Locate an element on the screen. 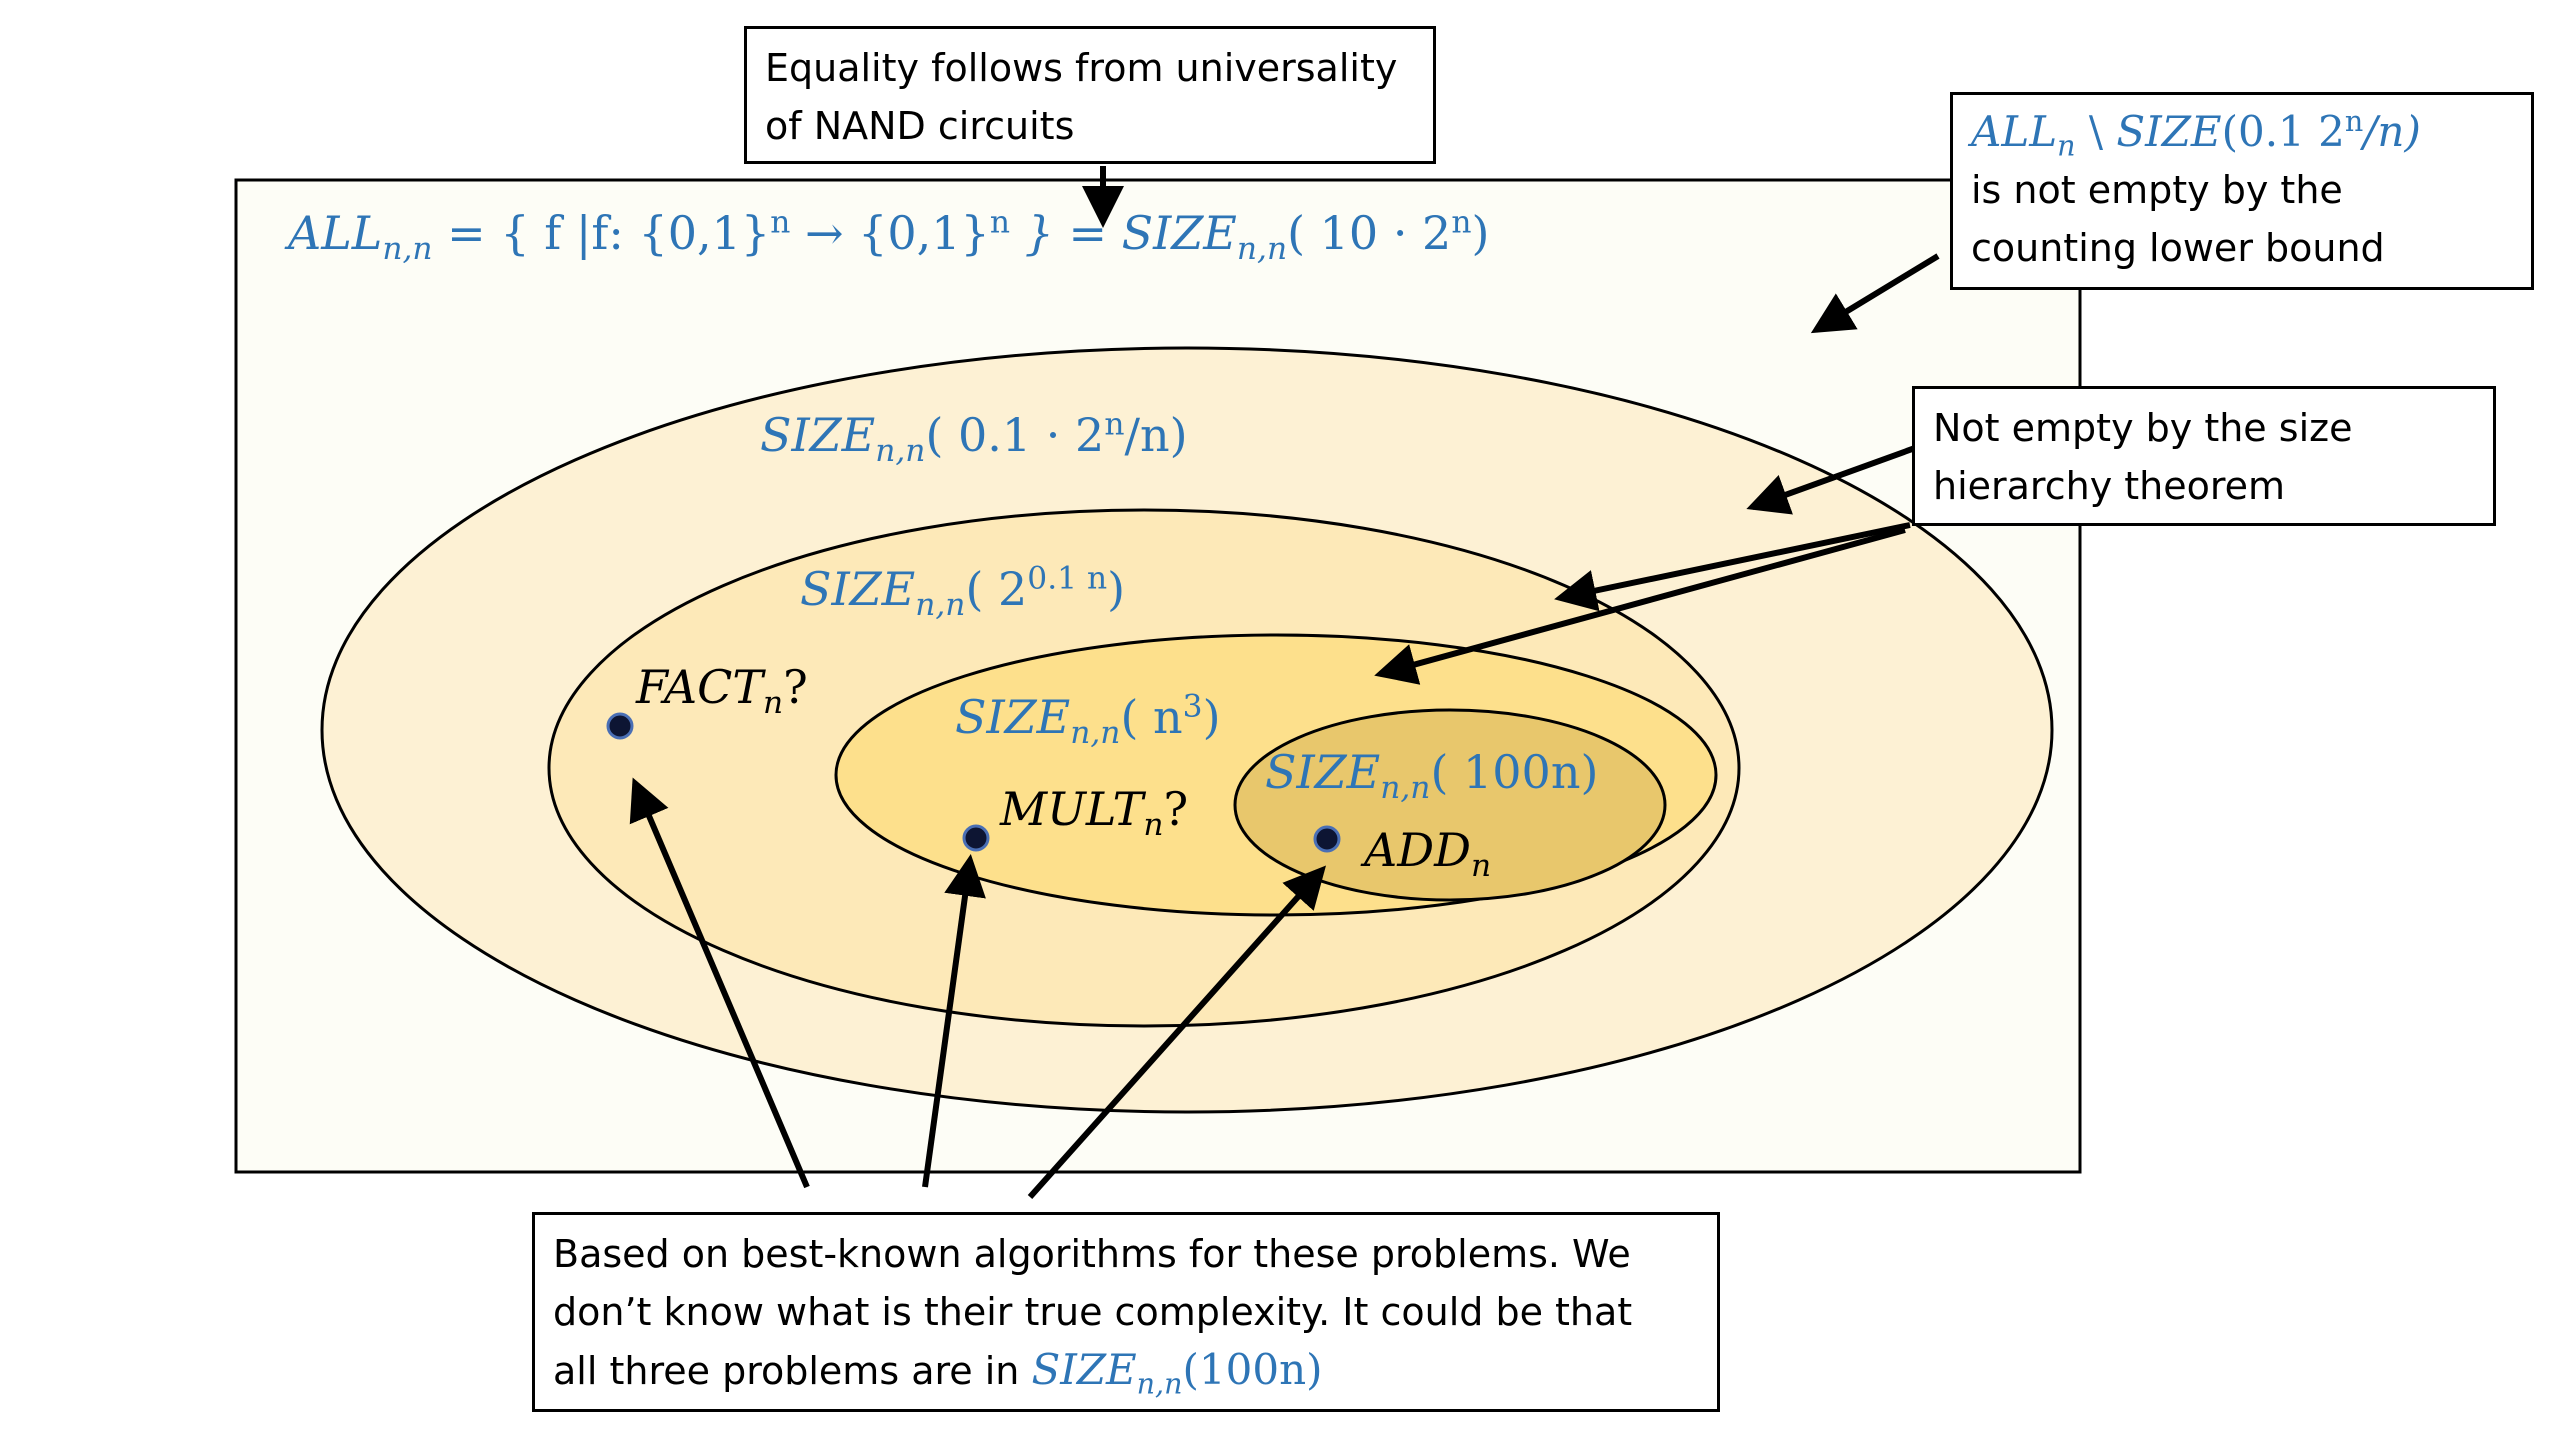 This screenshot has height=1440, width=2560. arrow-to-add is located at coordinates (1176, 1032).